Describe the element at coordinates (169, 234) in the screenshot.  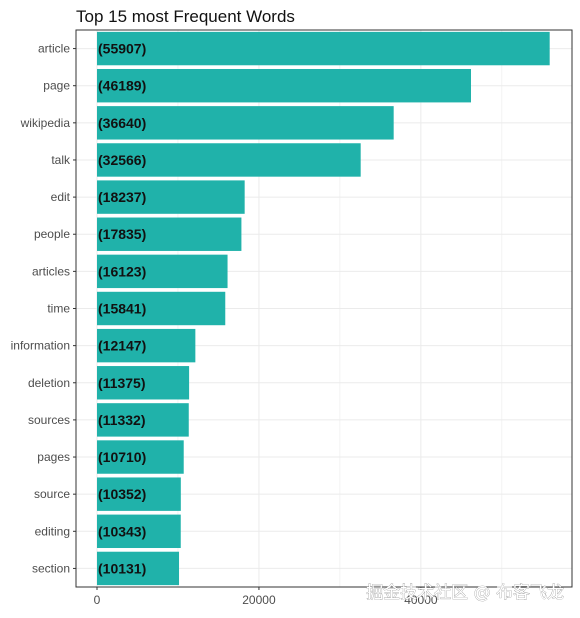
I see `bar-people` at that location.